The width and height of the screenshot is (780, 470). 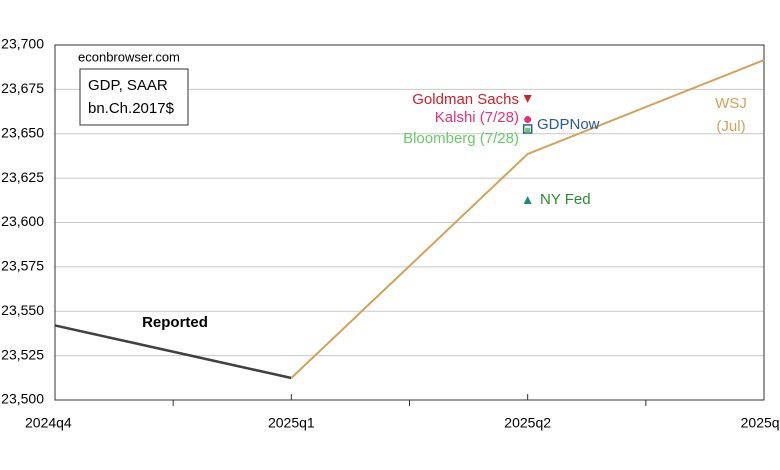 What do you see at coordinates (461, 138) in the screenshot?
I see `series-label: Bloomberg (7/28)` at bounding box center [461, 138].